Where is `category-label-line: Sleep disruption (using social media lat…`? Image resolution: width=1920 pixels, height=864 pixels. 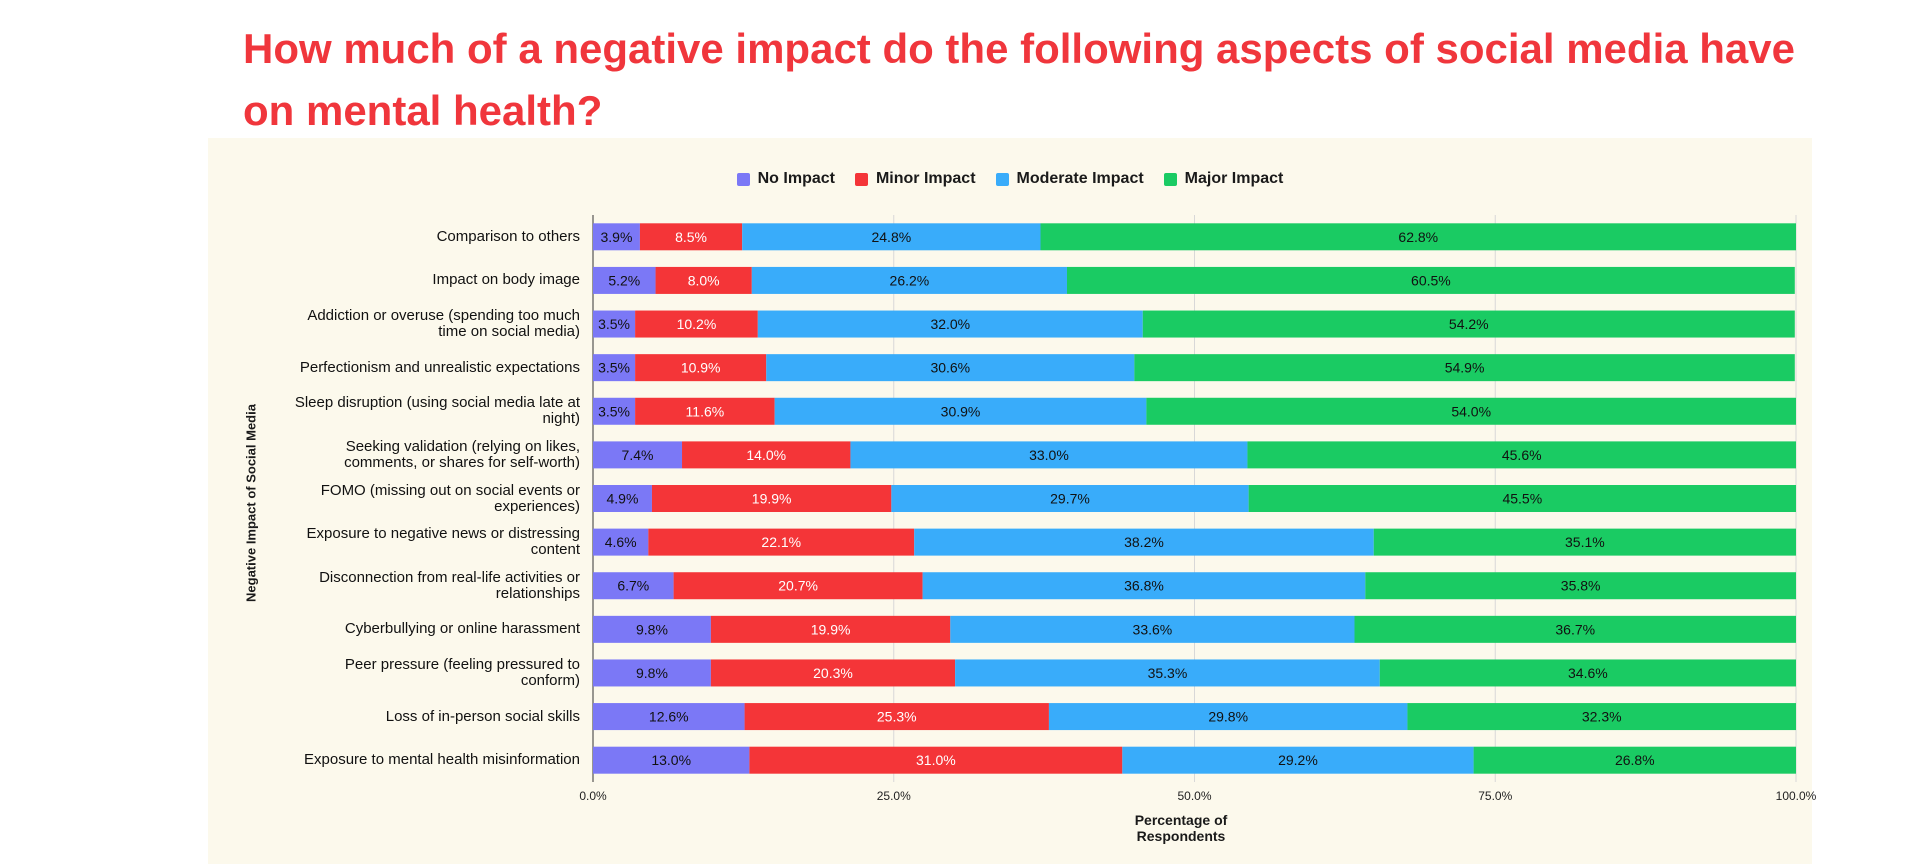
category-label-line: Sleep disruption (using social media lat… is located at coordinates (437, 403).